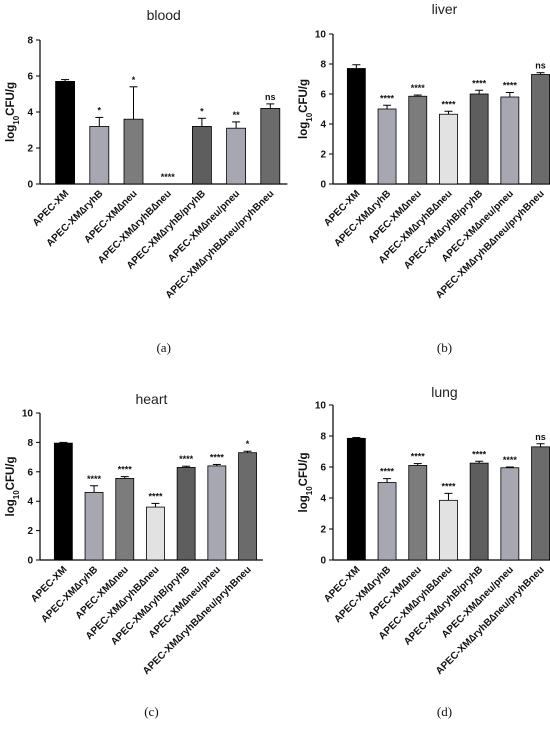 This screenshot has height=731, width=550. I want to click on chart-title: lung, so click(444, 392).